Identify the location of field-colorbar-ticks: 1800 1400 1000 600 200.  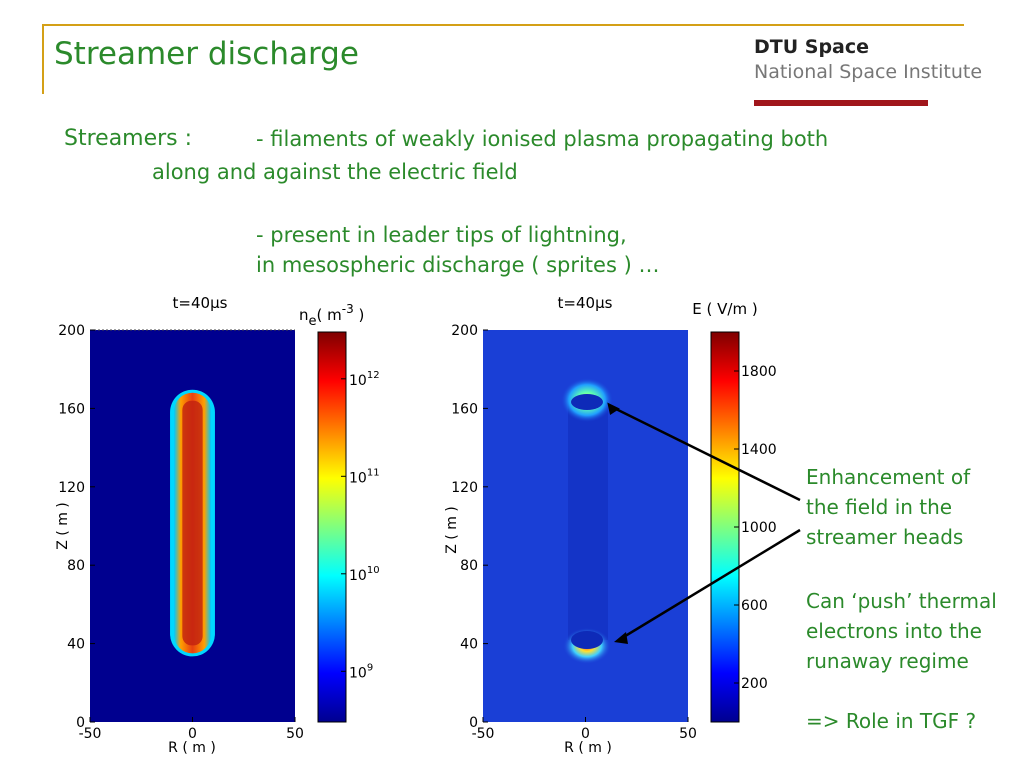
(755, 528).